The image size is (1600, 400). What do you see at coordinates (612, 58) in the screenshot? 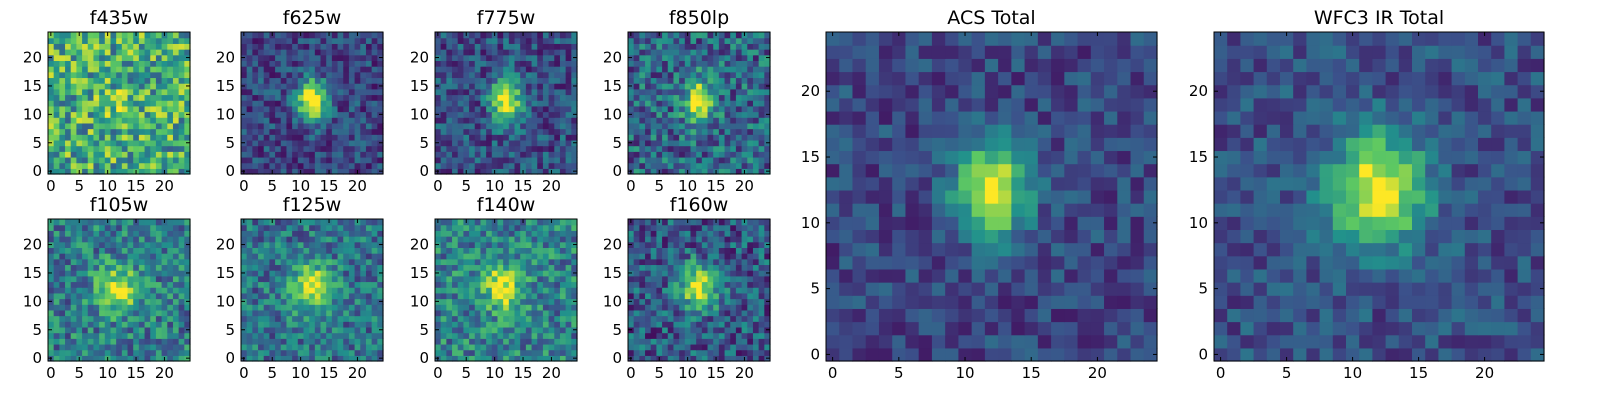
I see `y-tick-label: 20` at bounding box center [612, 58].